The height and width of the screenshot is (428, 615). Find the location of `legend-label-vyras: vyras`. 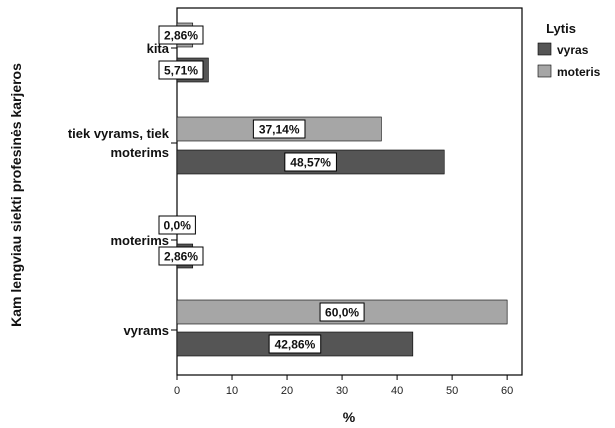

legend-label-vyras: vyras is located at coordinates (573, 50).